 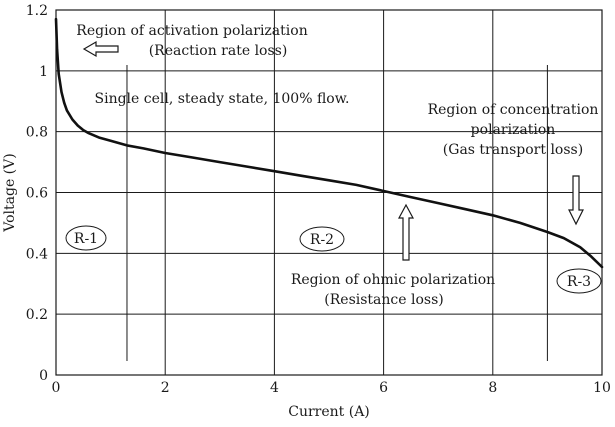 What do you see at coordinates (43, 376) in the screenshot?
I see `y-tick-label: 0` at bounding box center [43, 376].